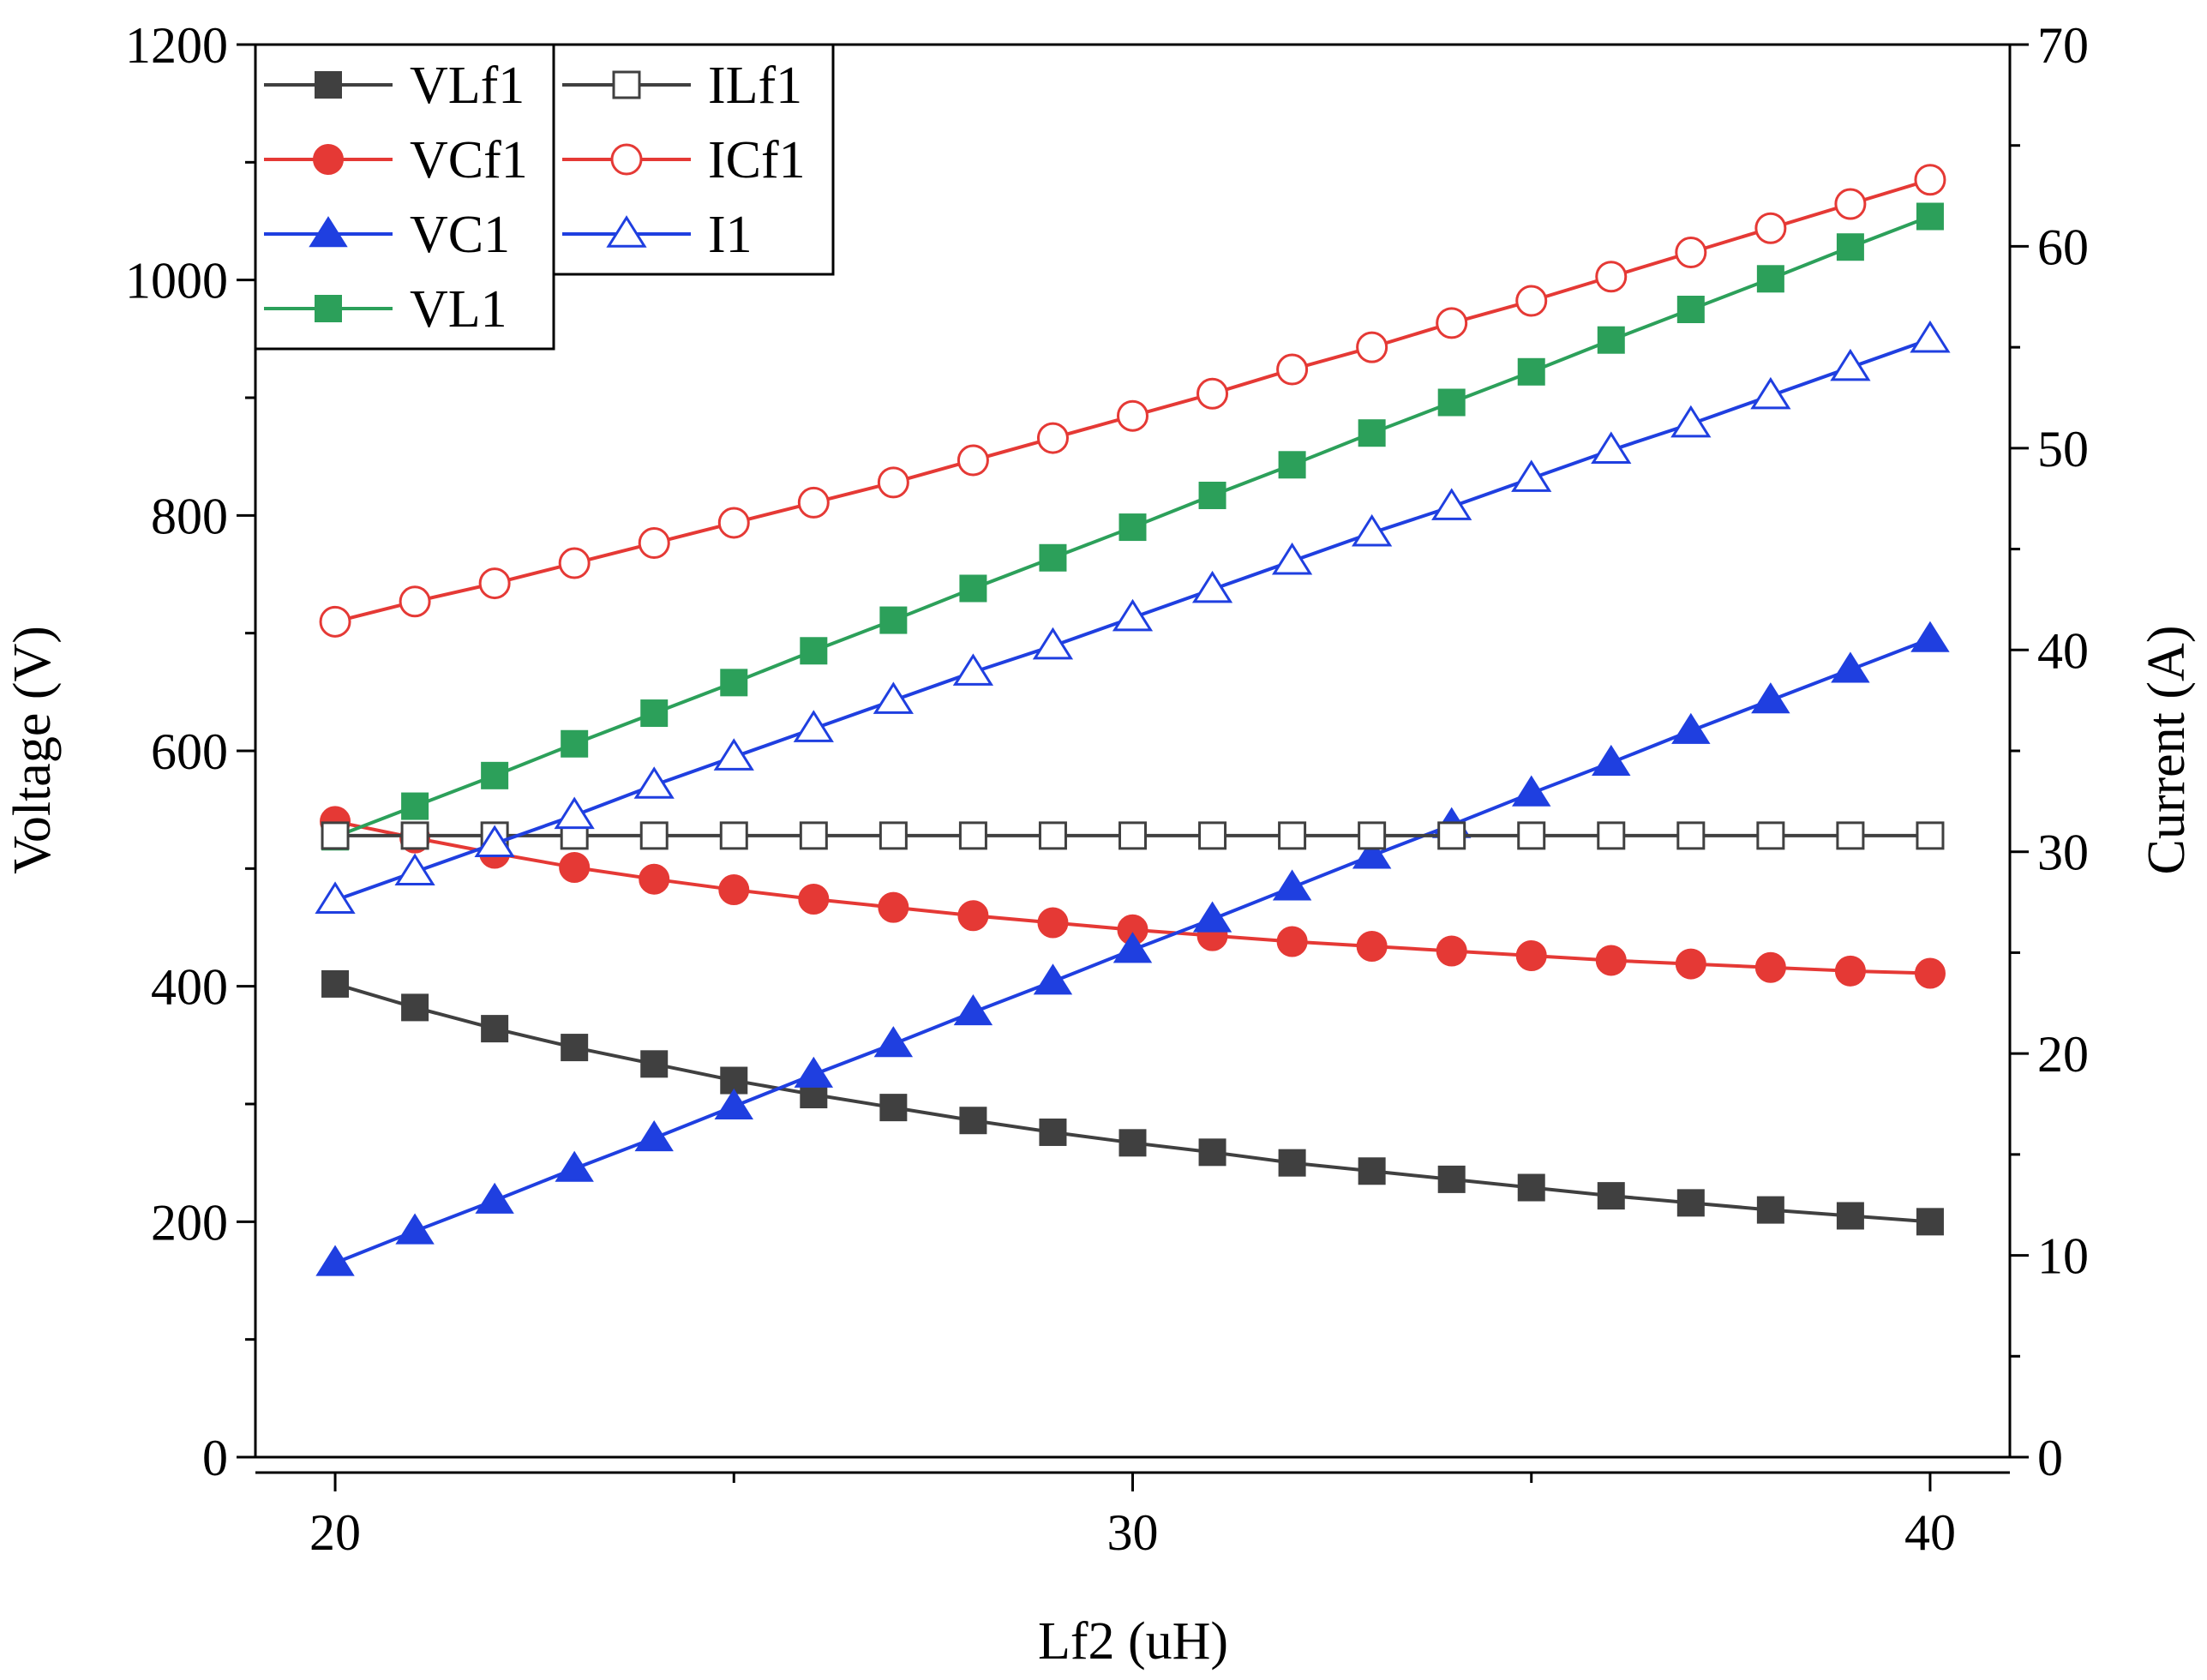  Describe the element at coordinates (328, 159) in the screenshot. I see `legend-marker-vcf1` at that location.